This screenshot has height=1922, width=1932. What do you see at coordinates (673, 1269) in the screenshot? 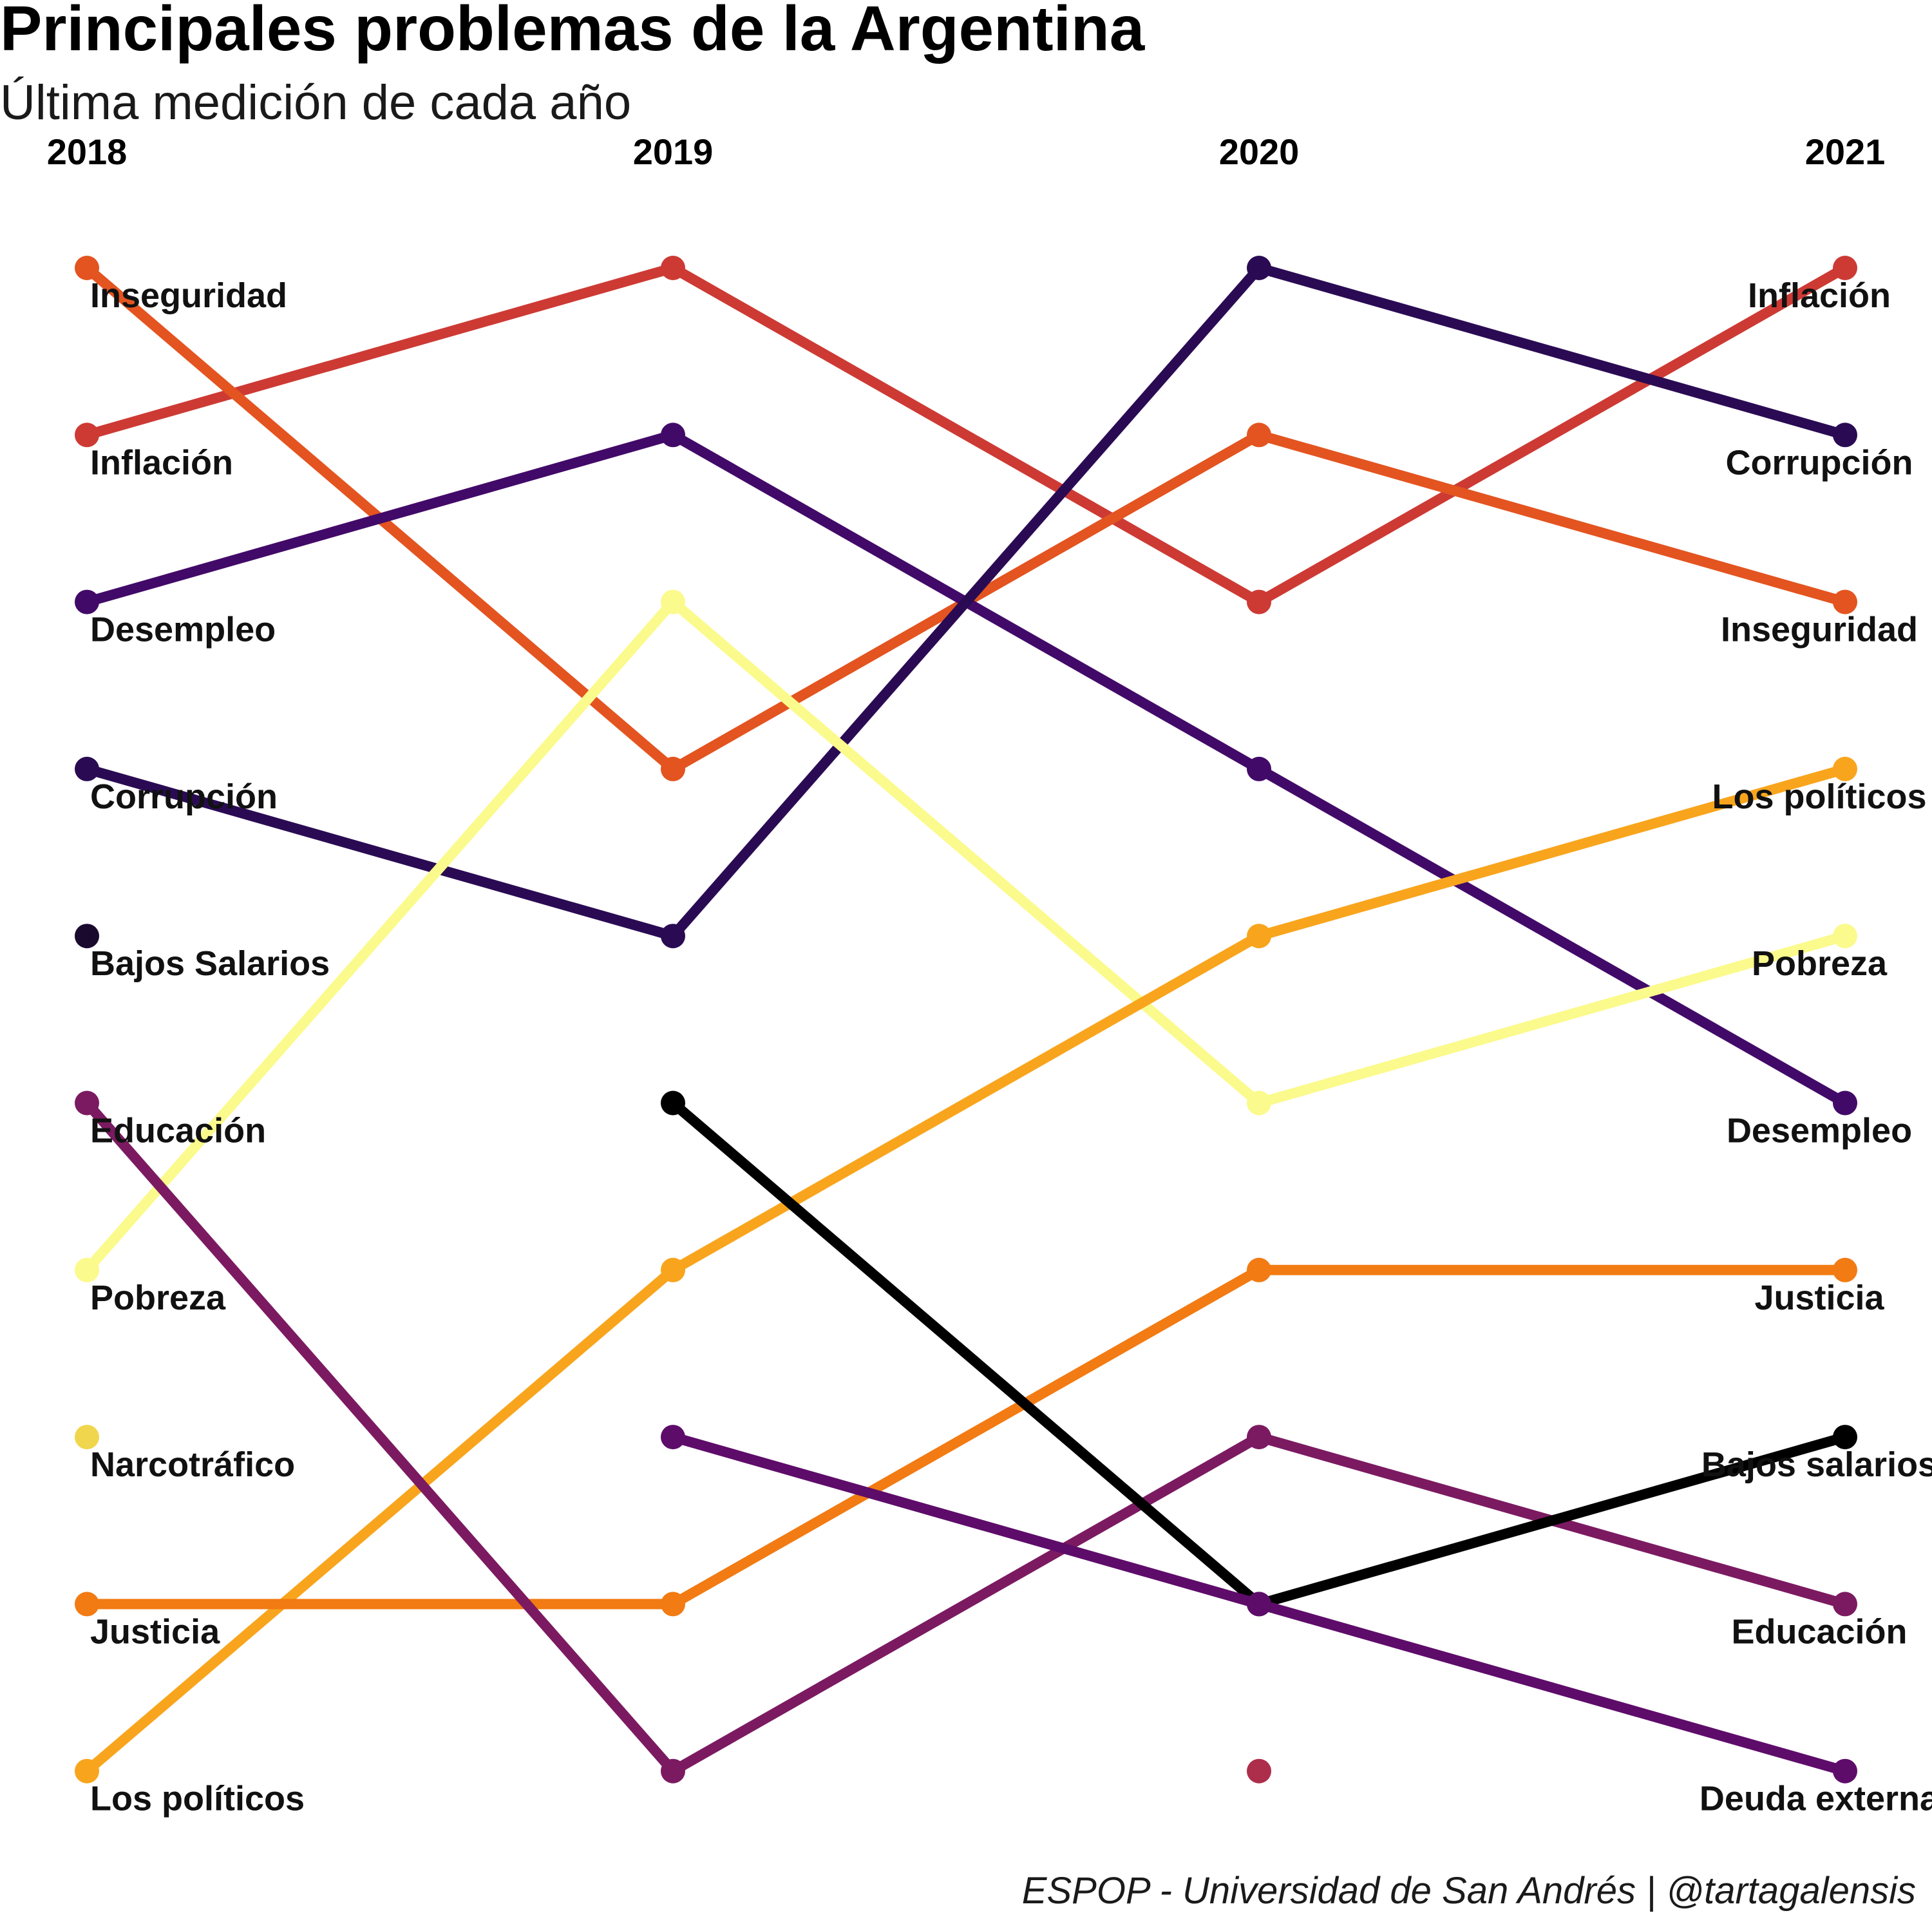
I see `series-5-point-2019` at bounding box center [673, 1269].